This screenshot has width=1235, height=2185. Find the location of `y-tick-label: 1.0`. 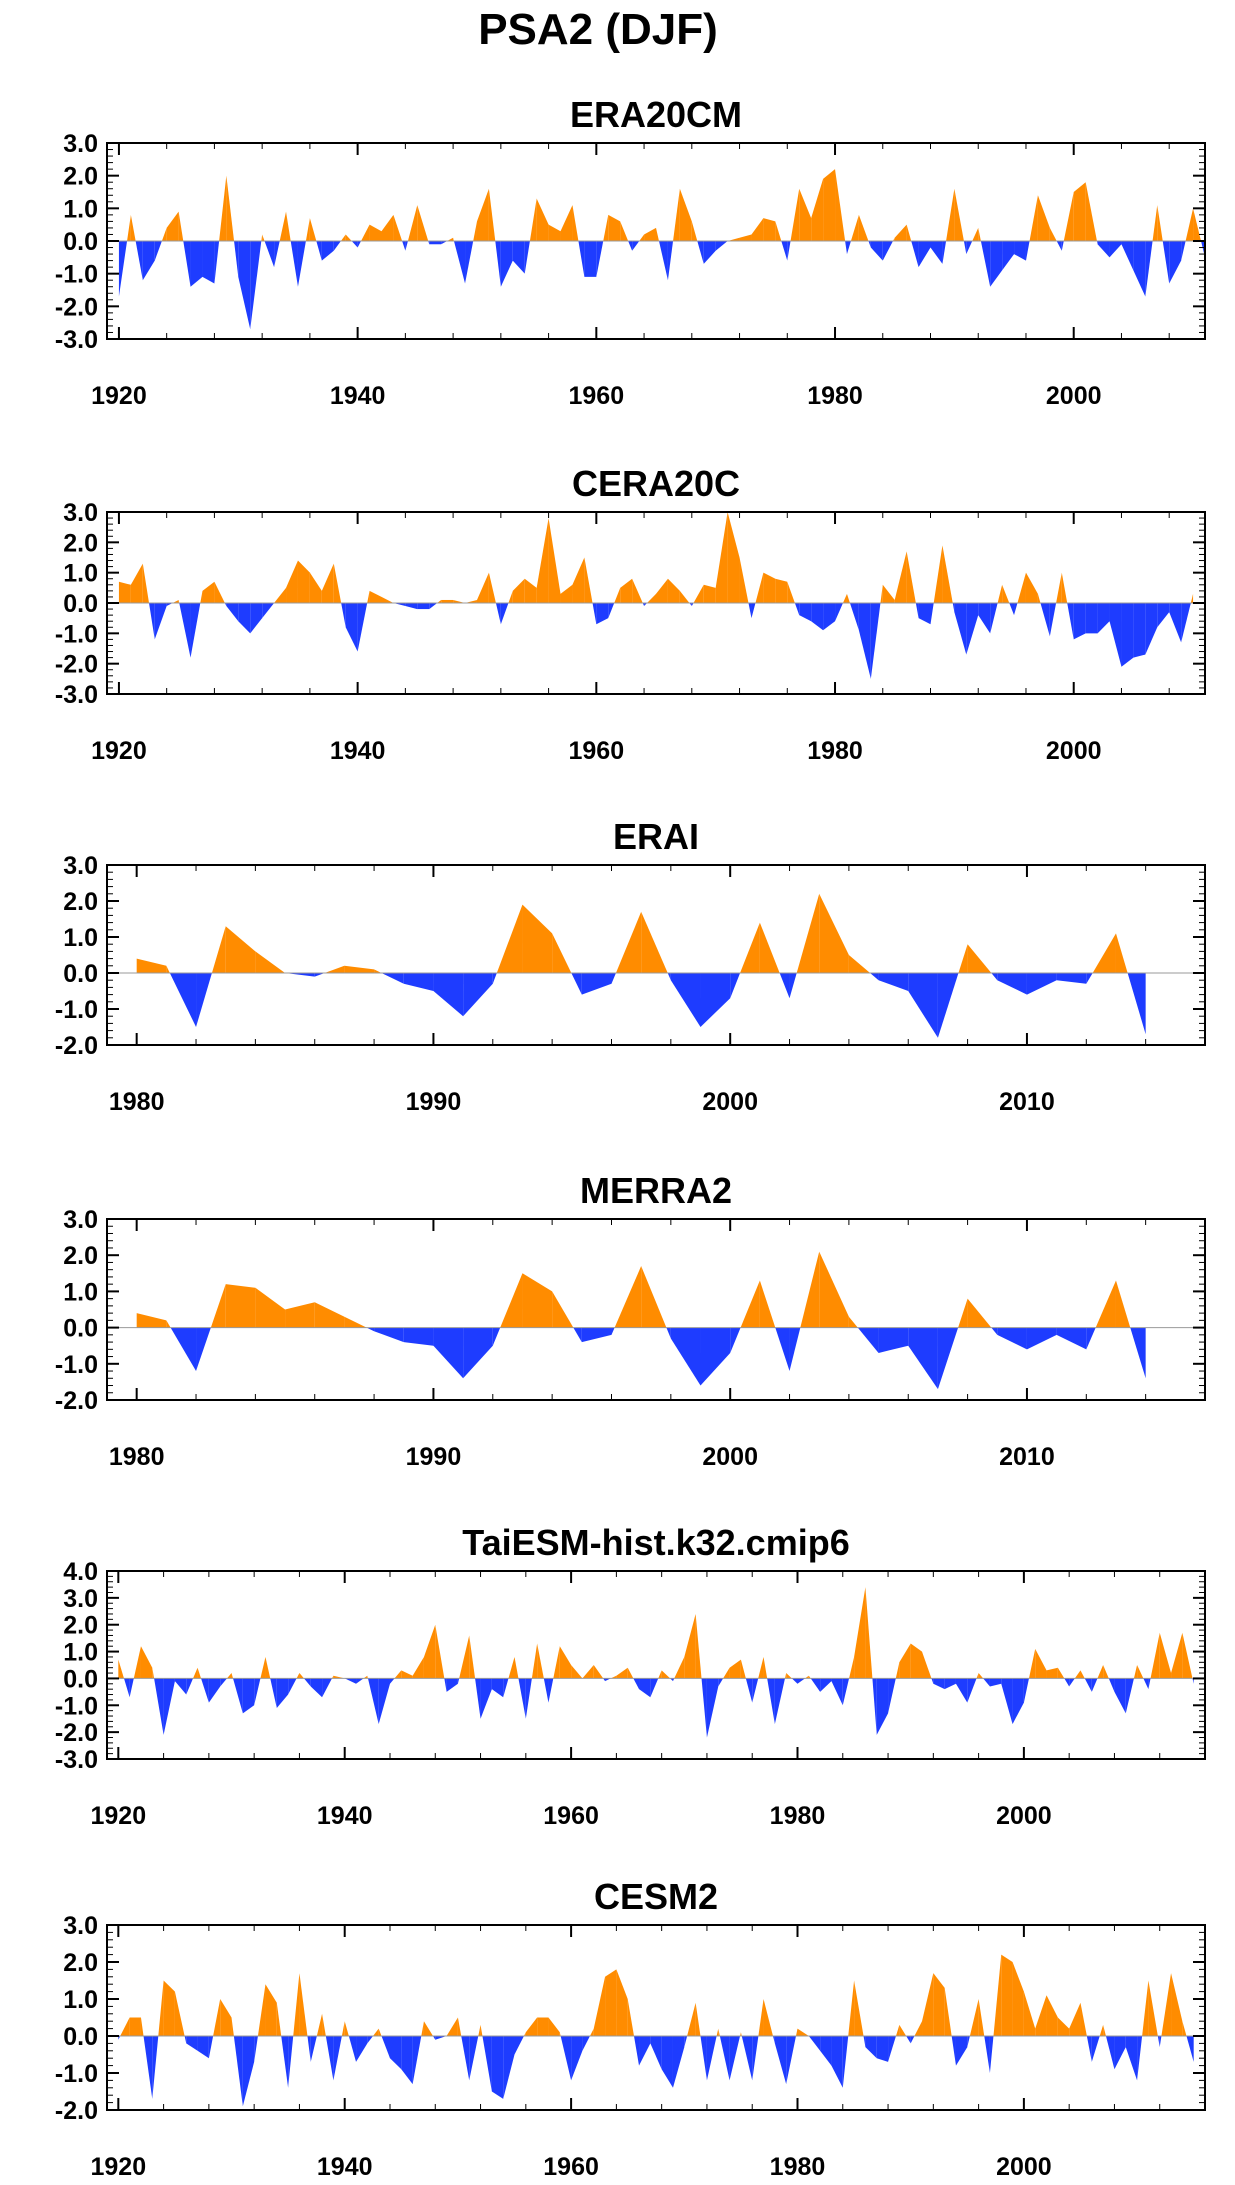

y-tick-label: 1.0 is located at coordinates (80, 1653).